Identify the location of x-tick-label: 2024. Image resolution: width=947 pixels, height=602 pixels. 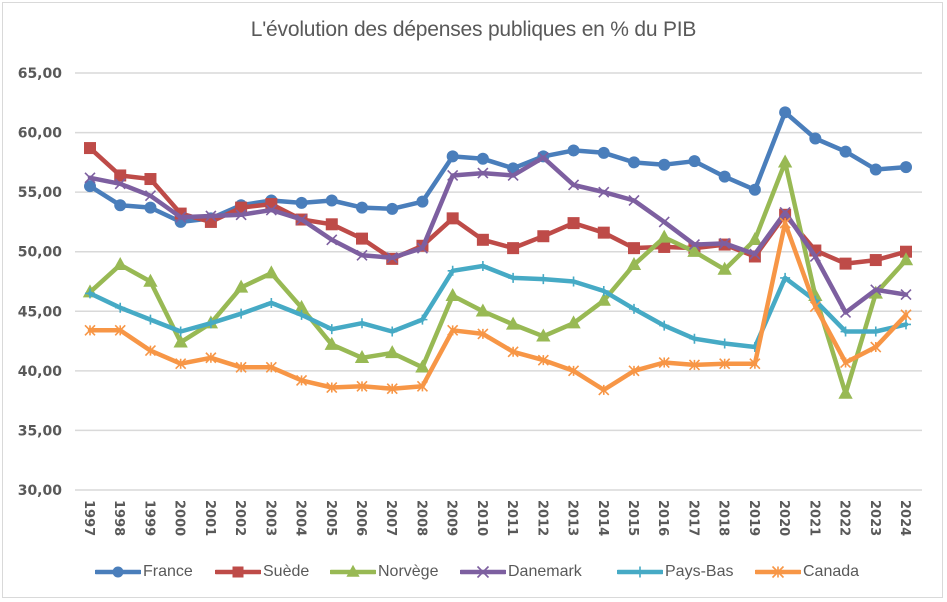
(904, 518).